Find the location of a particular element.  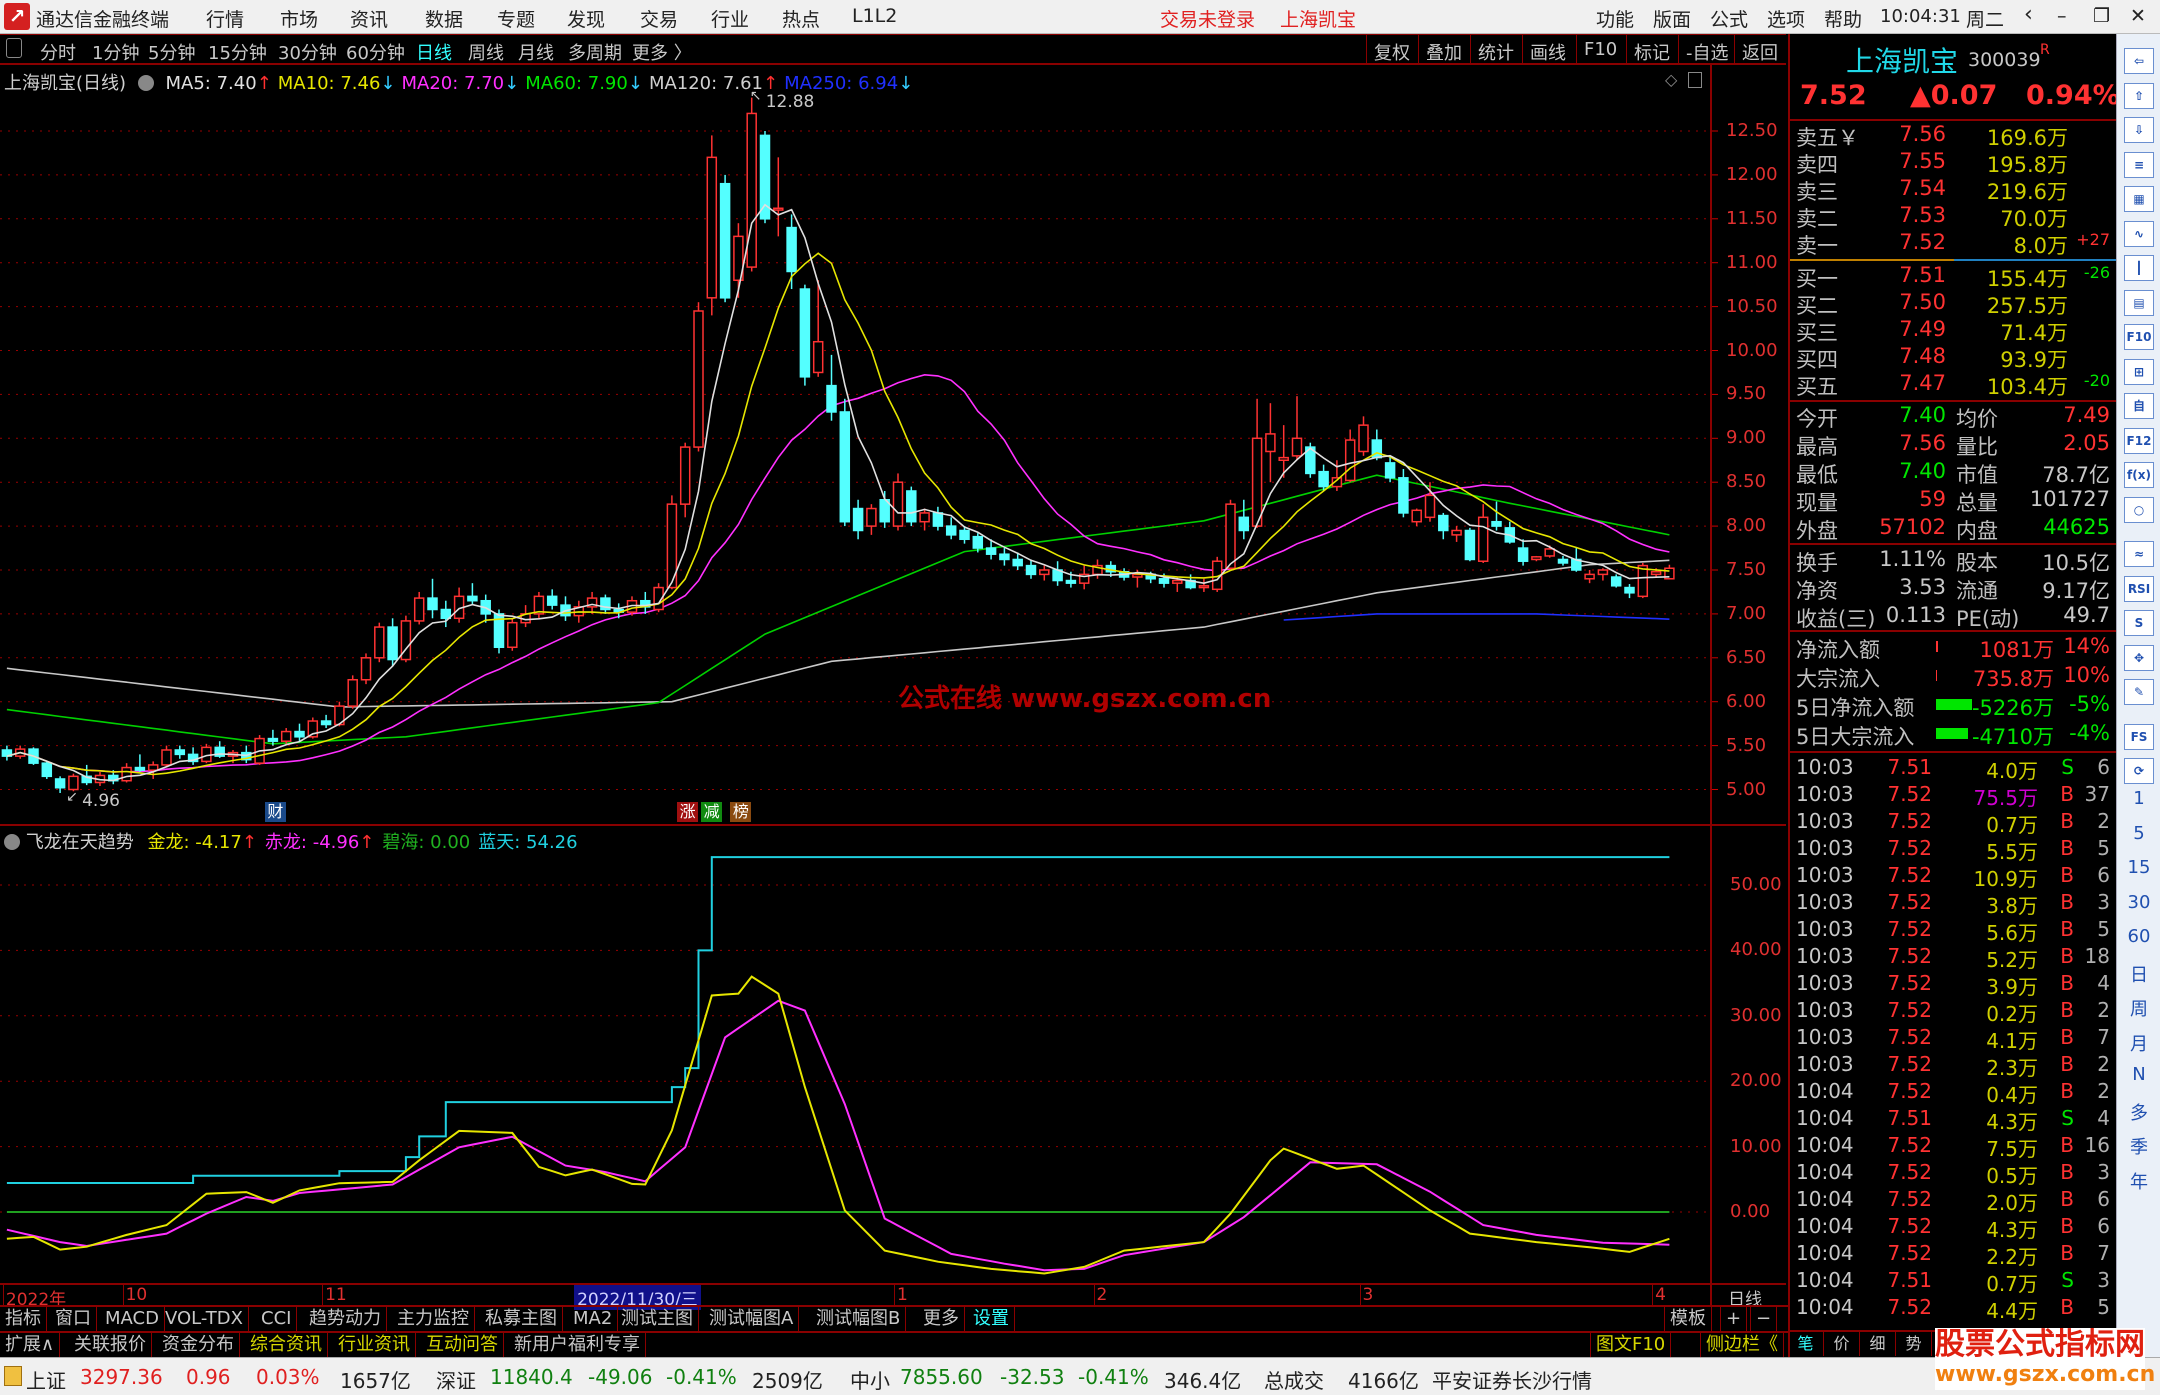

candle-icon: ┃ is located at coordinates (2139, 268).